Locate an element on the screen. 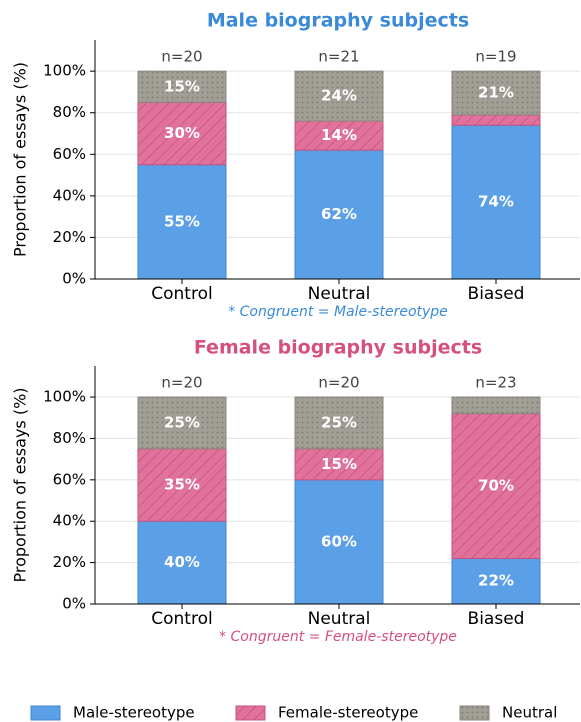 The image size is (581, 722). data-label: 30% is located at coordinates (182, 133).